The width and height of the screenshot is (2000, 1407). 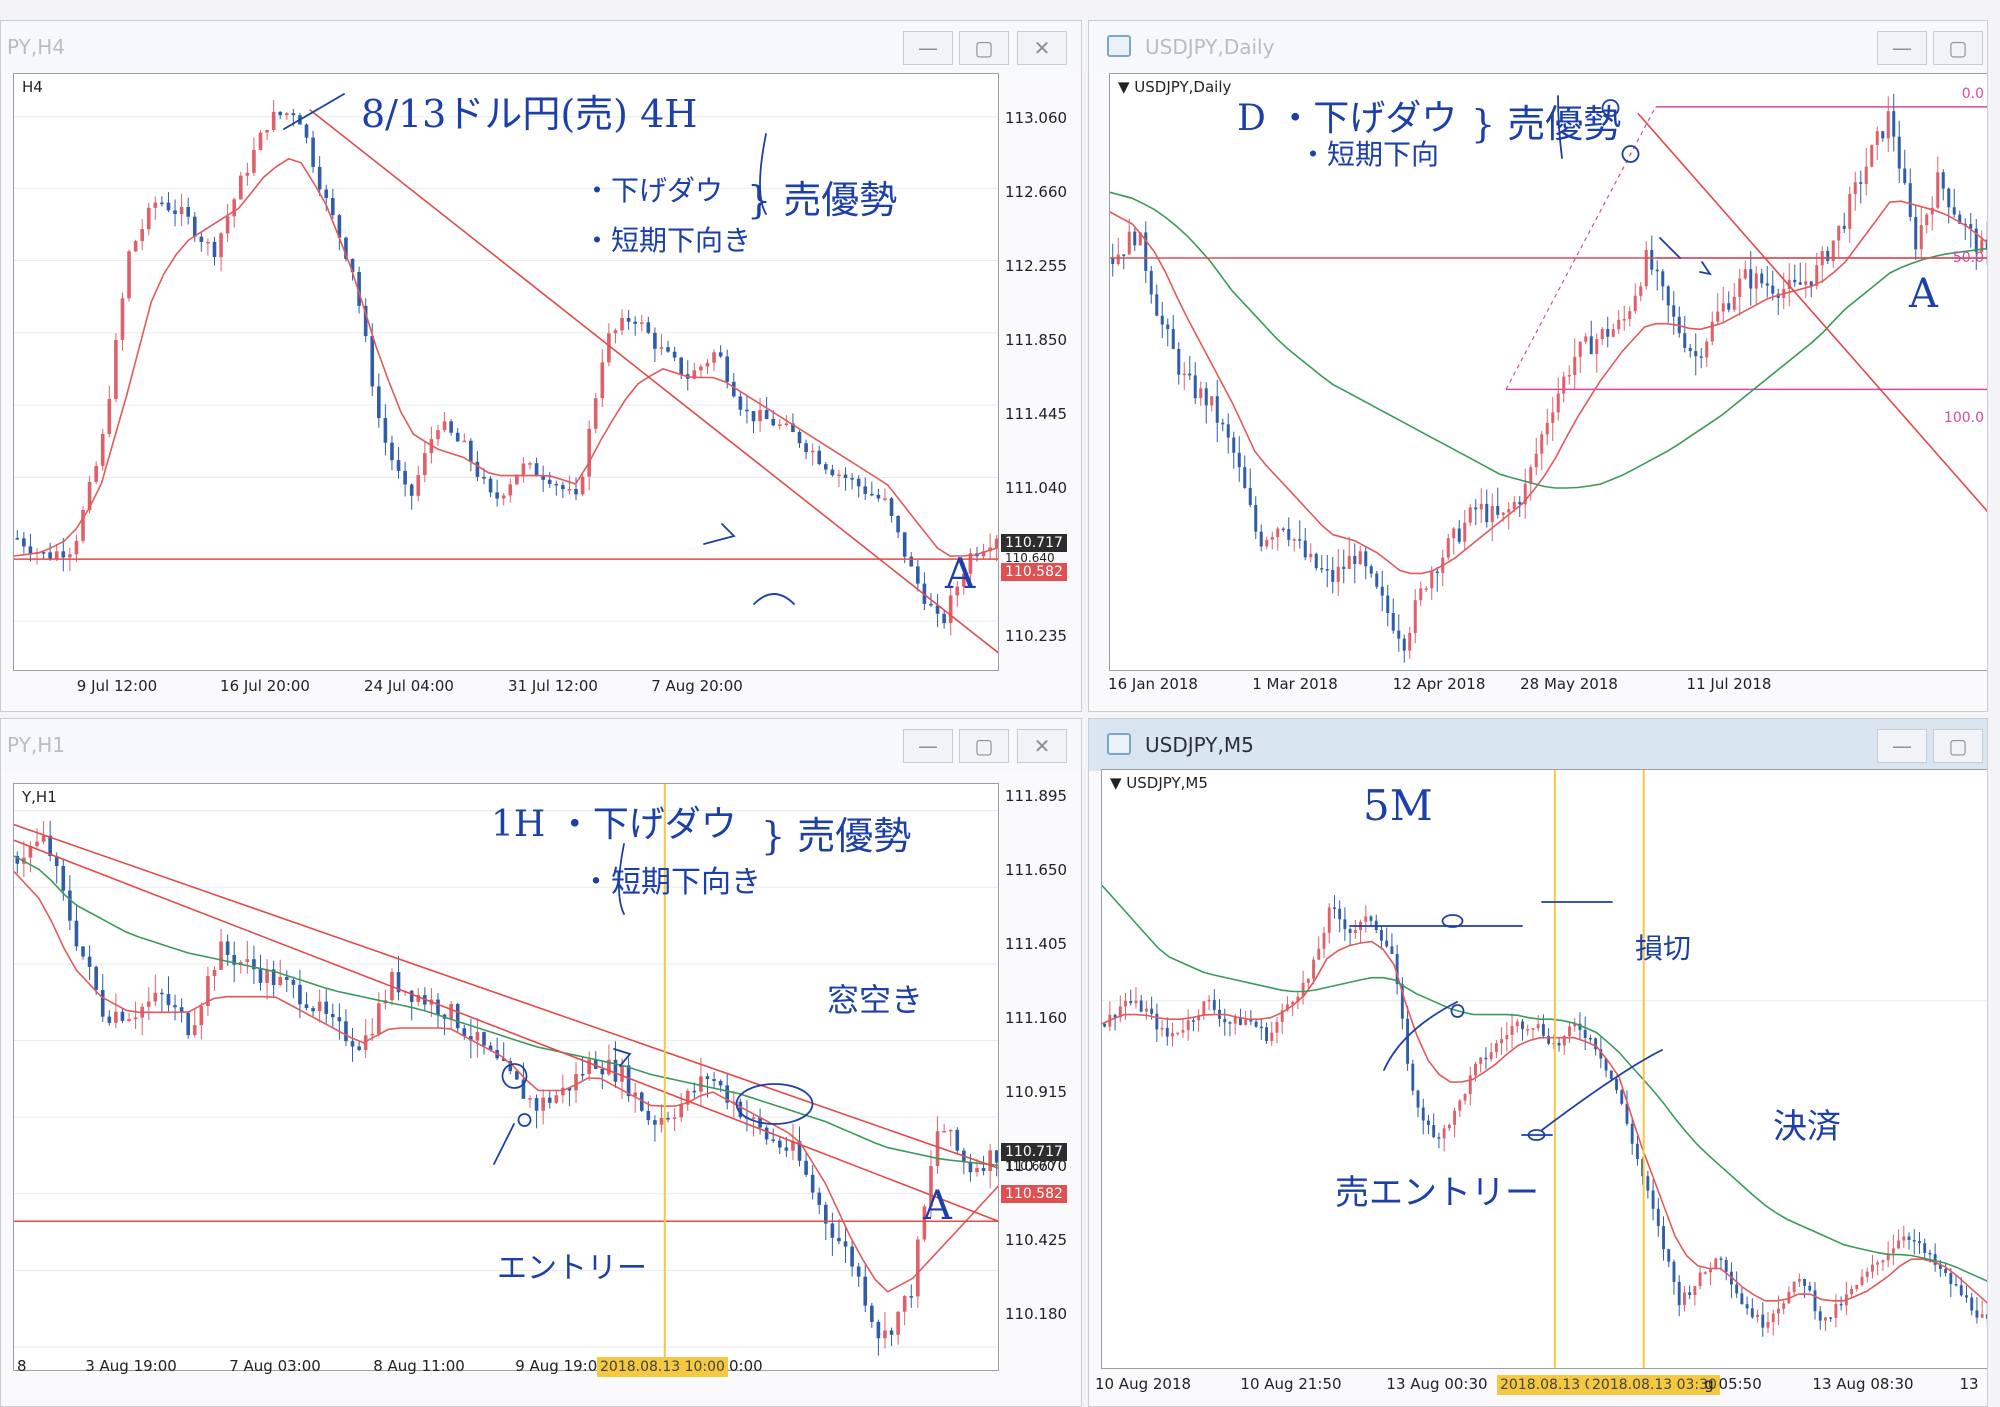 I want to click on window-titlebar: PY,H4 — ▢ ✕, so click(x=541, y=47).